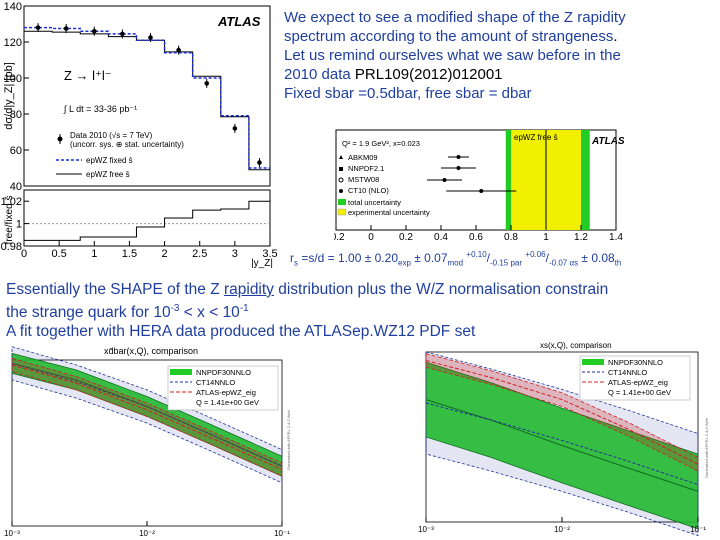 The width and height of the screenshot is (720, 540). Describe the element at coordinates (408, 93) in the screenshot. I see `intro-line-5: Fixed sbar =0.5dbar, free sbar = dbar` at that location.